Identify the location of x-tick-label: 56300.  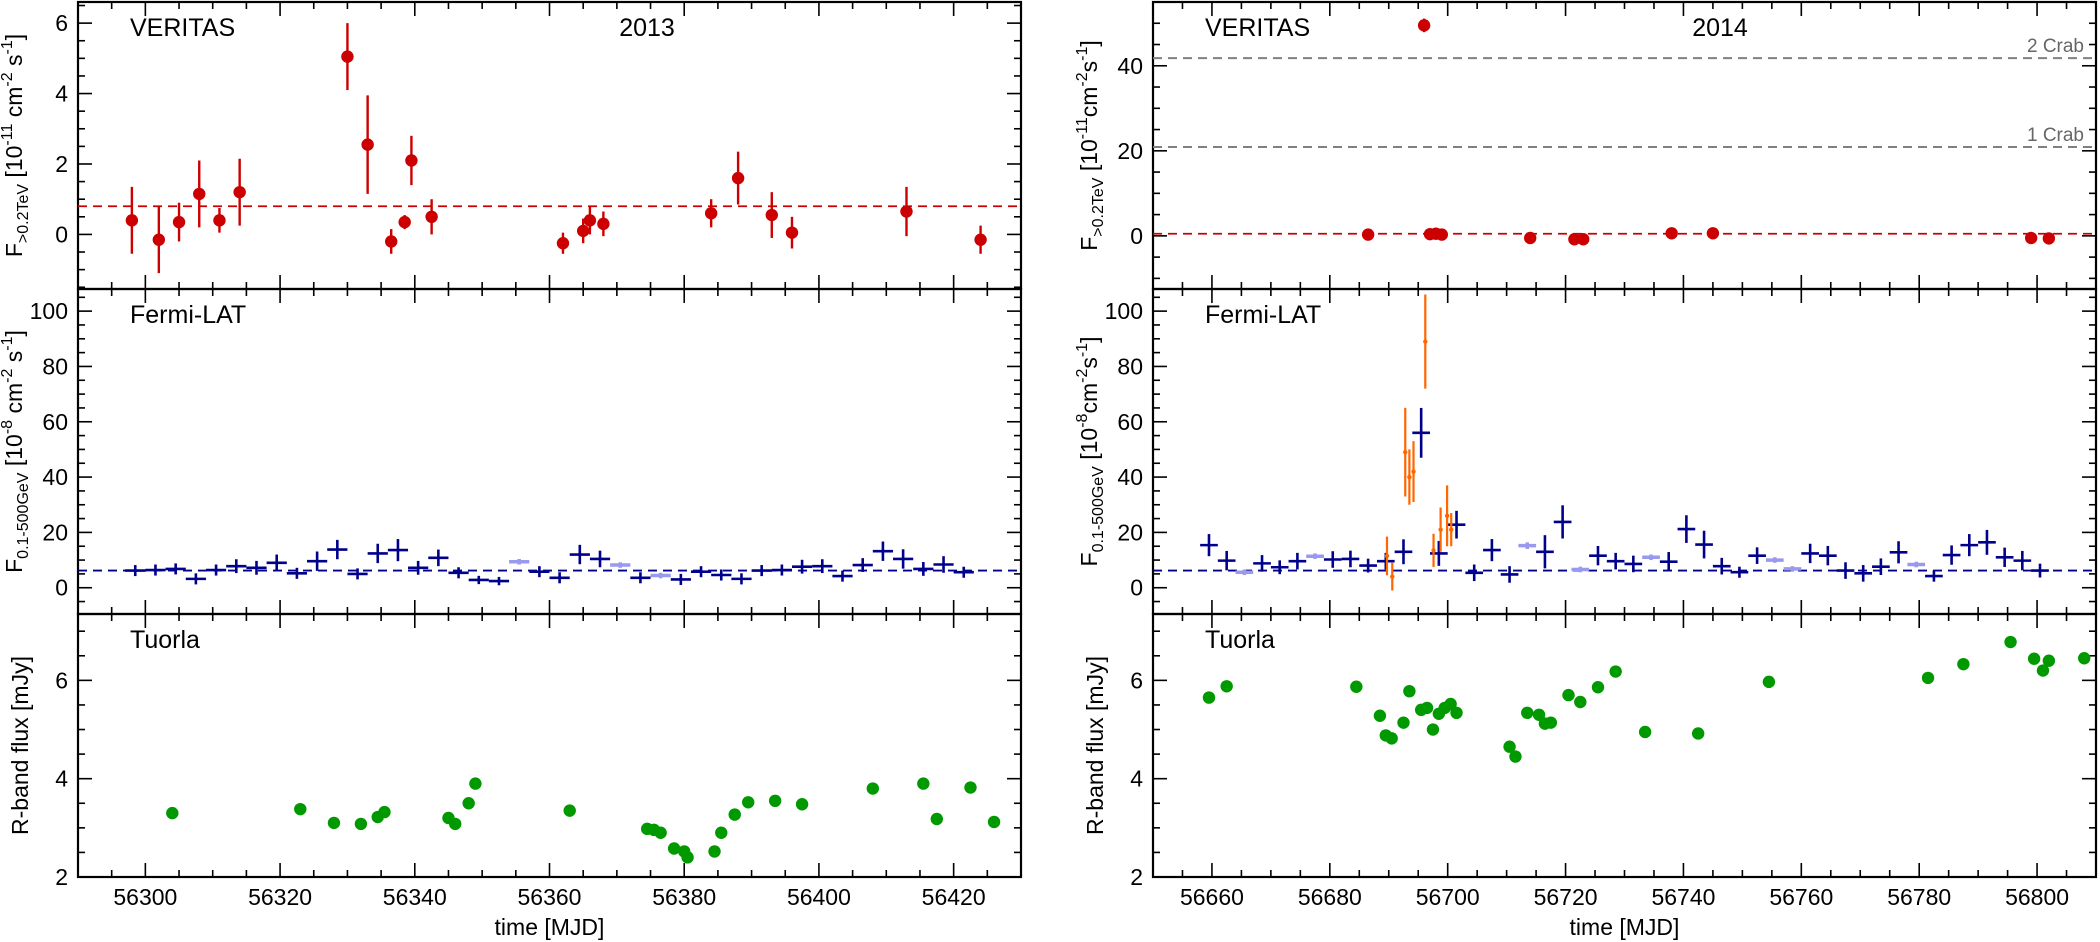
(145, 897).